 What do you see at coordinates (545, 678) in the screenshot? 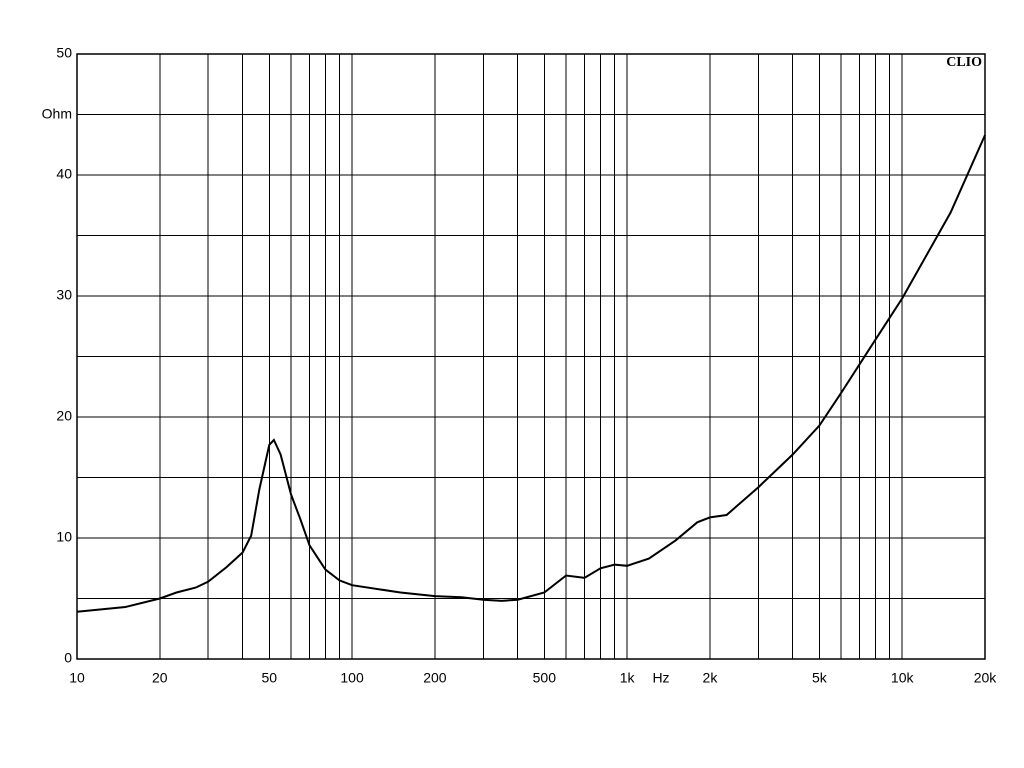
I see `x-tick-label: 500` at bounding box center [545, 678].